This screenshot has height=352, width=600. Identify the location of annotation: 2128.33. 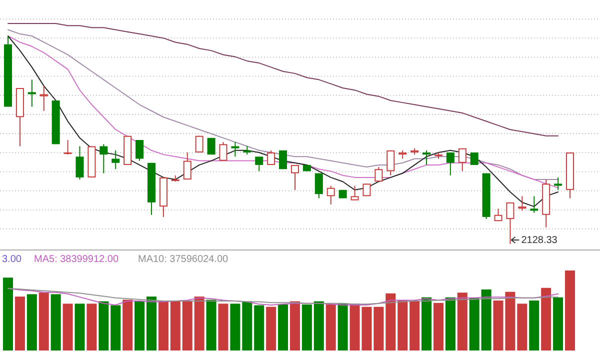
(539, 240).